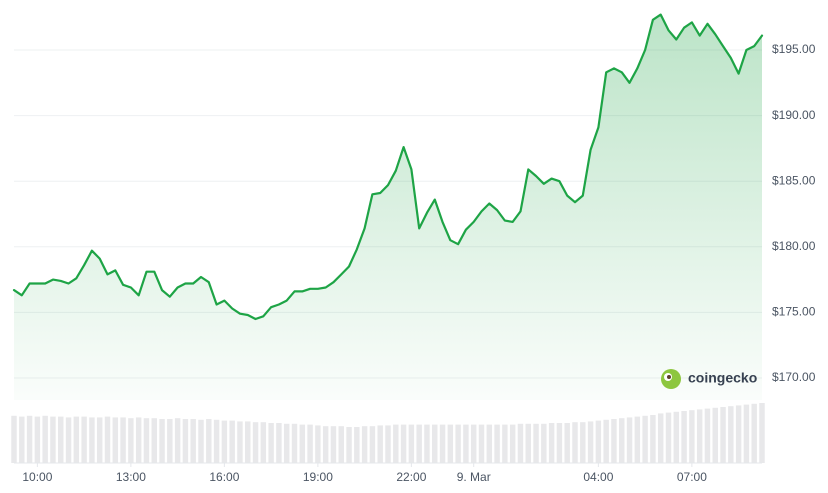  I want to click on y-tick-label: $170.00, so click(794, 377).